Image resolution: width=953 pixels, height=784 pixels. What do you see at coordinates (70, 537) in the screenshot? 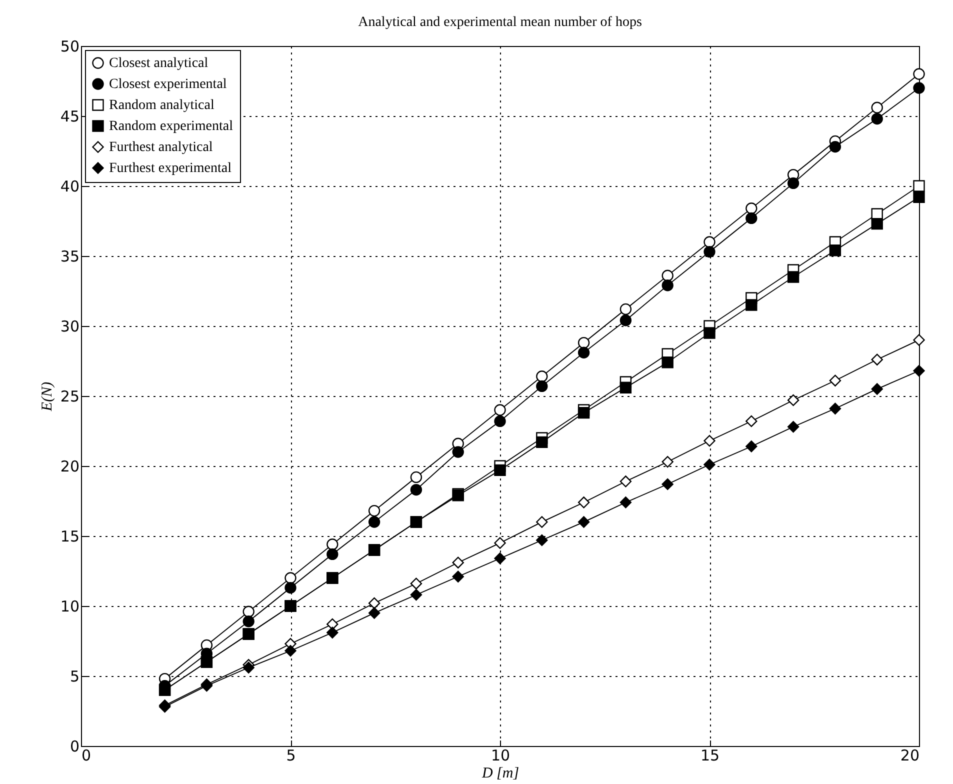
I see `y-tick-label: 15` at bounding box center [70, 537].